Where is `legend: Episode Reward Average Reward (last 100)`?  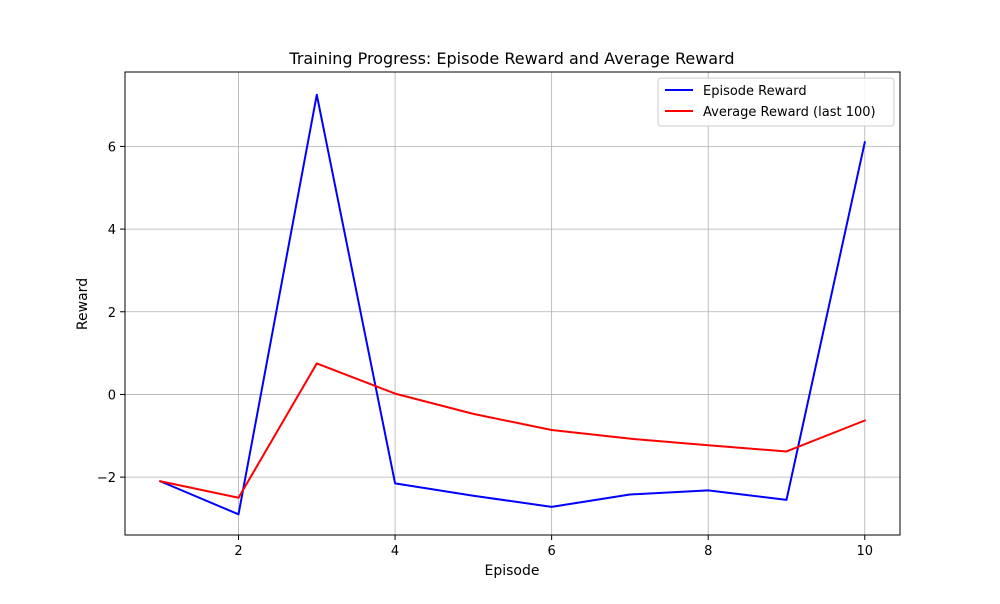 legend: Episode Reward Average Reward (last 100) is located at coordinates (776, 102).